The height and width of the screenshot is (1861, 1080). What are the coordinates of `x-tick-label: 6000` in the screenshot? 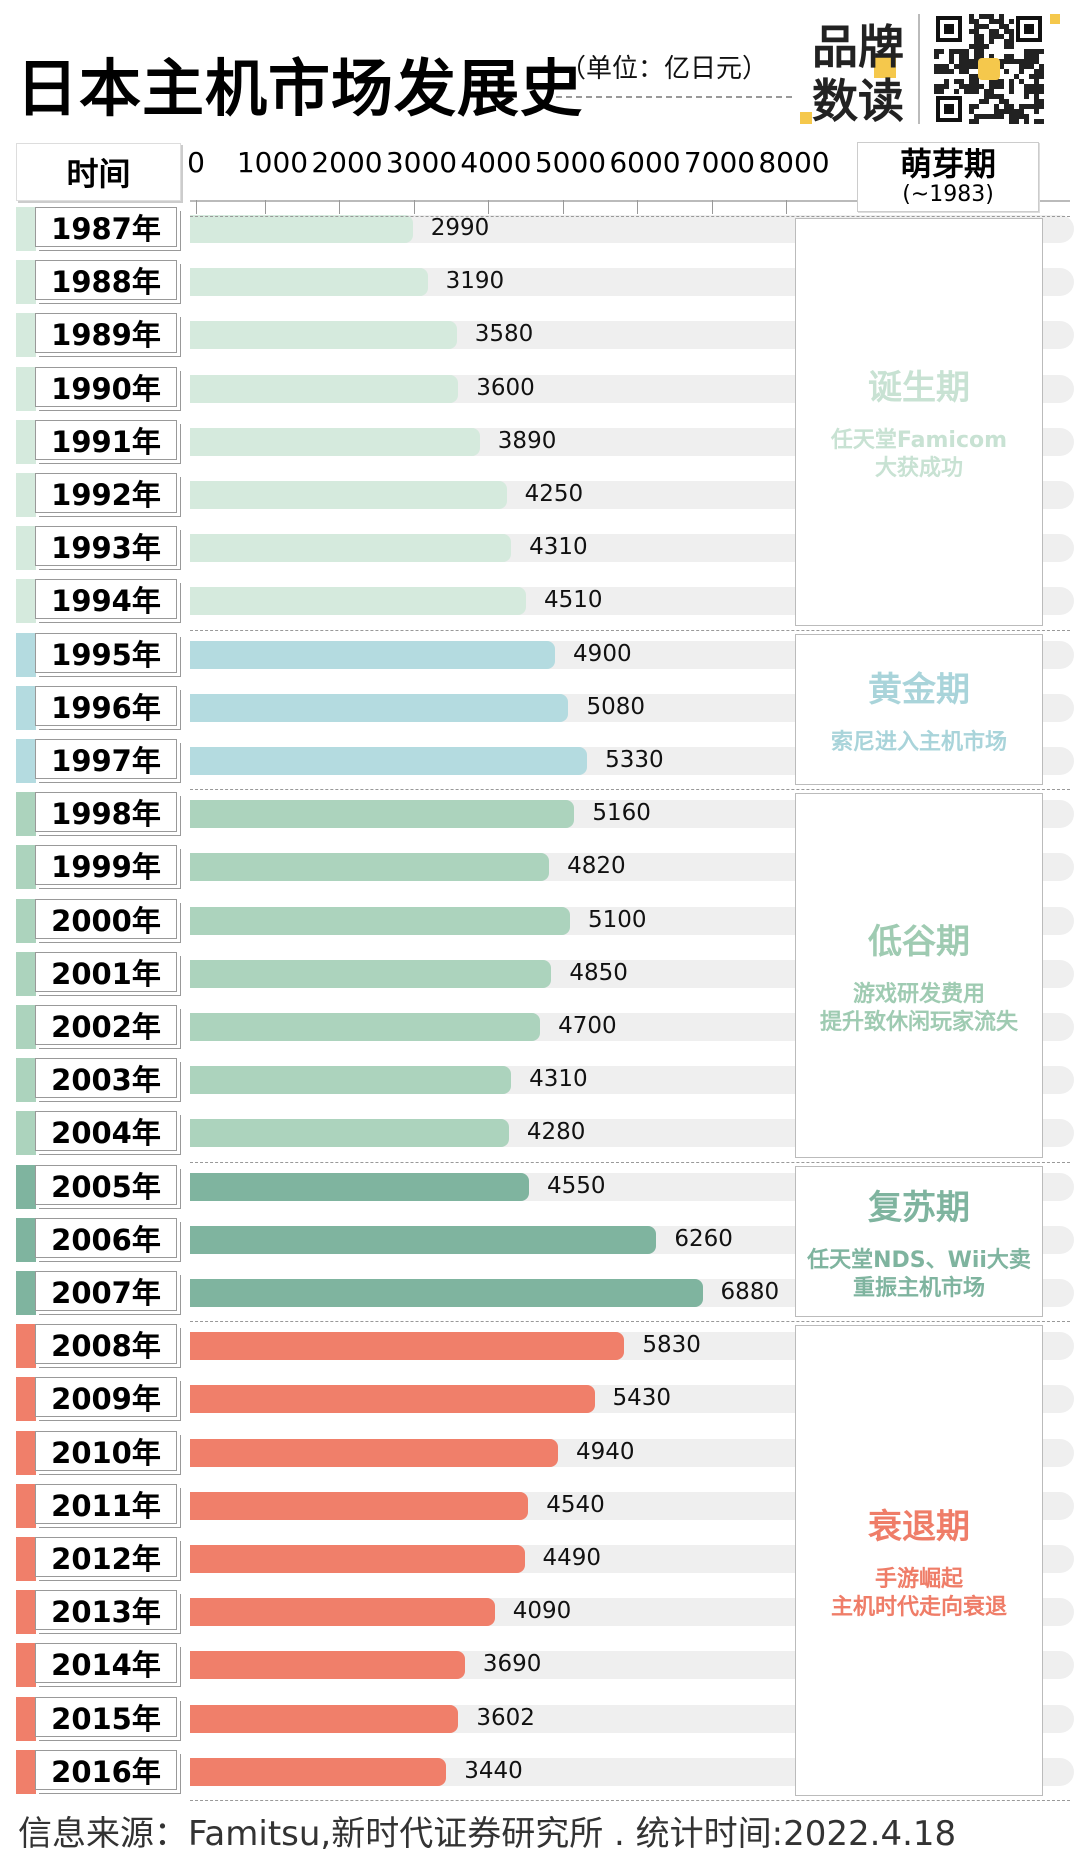 It's located at (645, 162).